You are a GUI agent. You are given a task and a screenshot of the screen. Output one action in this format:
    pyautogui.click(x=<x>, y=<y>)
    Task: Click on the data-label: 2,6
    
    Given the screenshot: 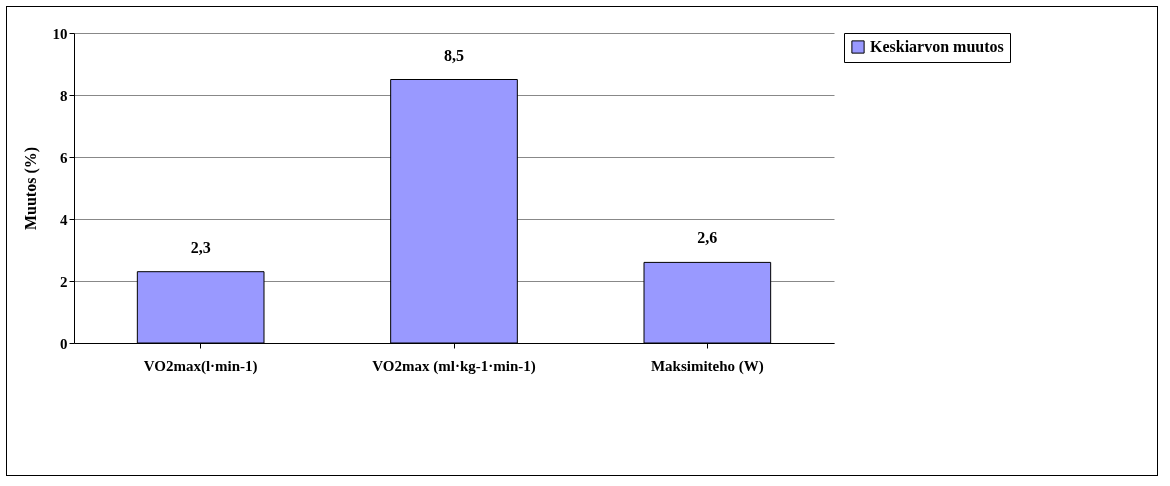 What is the action you would take?
    pyautogui.click(x=707, y=238)
    